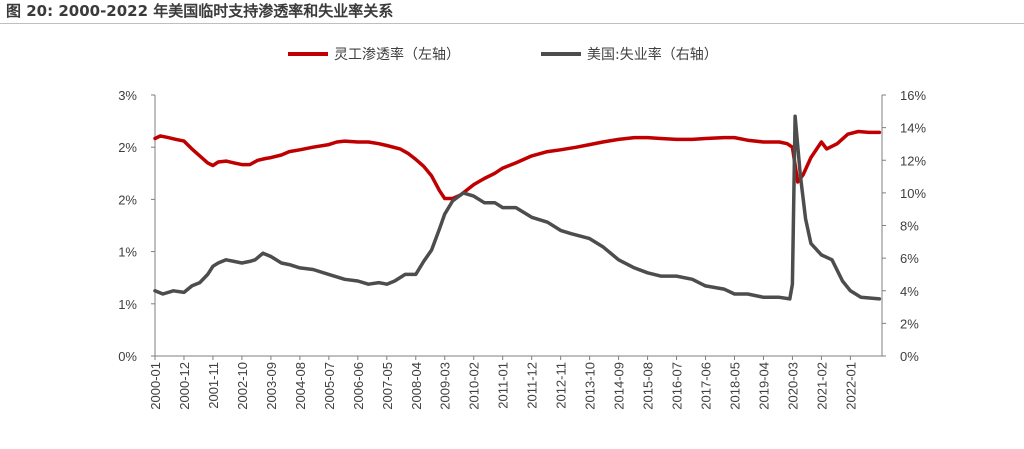 The width and height of the screenshot is (1024, 449). What do you see at coordinates (561, 385) in the screenshot?
I see `x-tick-label: 2012-11` at bounding box center [561, 385].